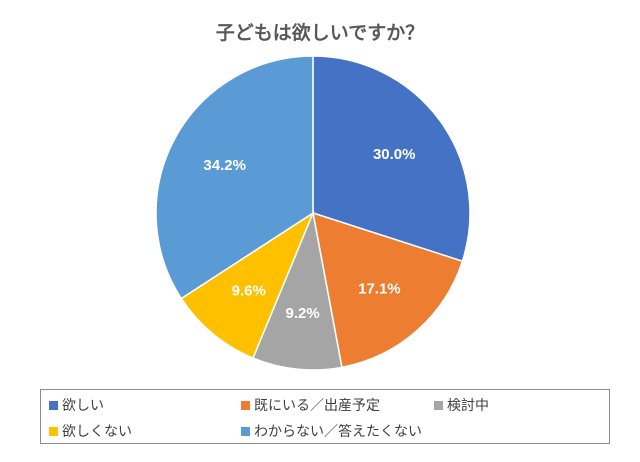  Describe the element at coordinates (97, 432) in the screenshot. I see `legend-label: 欲しくない` at that location.